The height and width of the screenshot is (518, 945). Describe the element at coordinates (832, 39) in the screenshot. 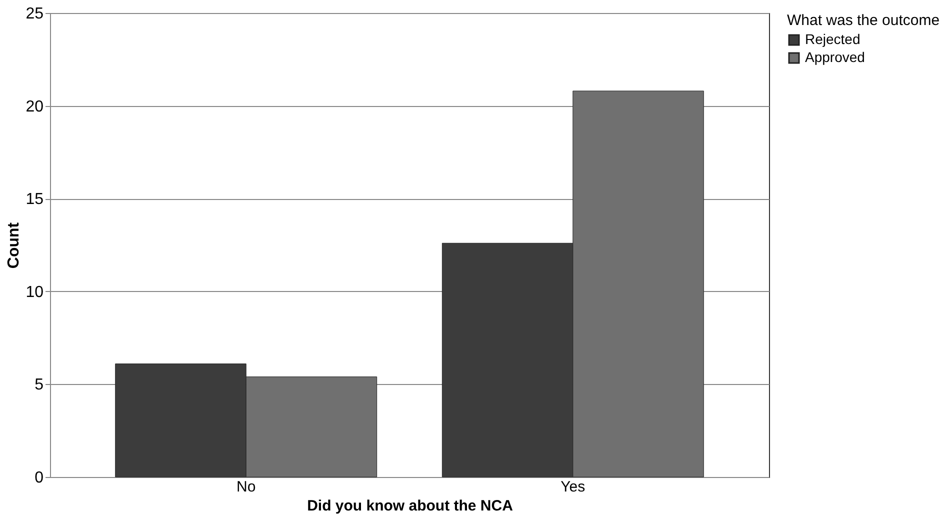

I see `legend-label: Rejected` at that location.